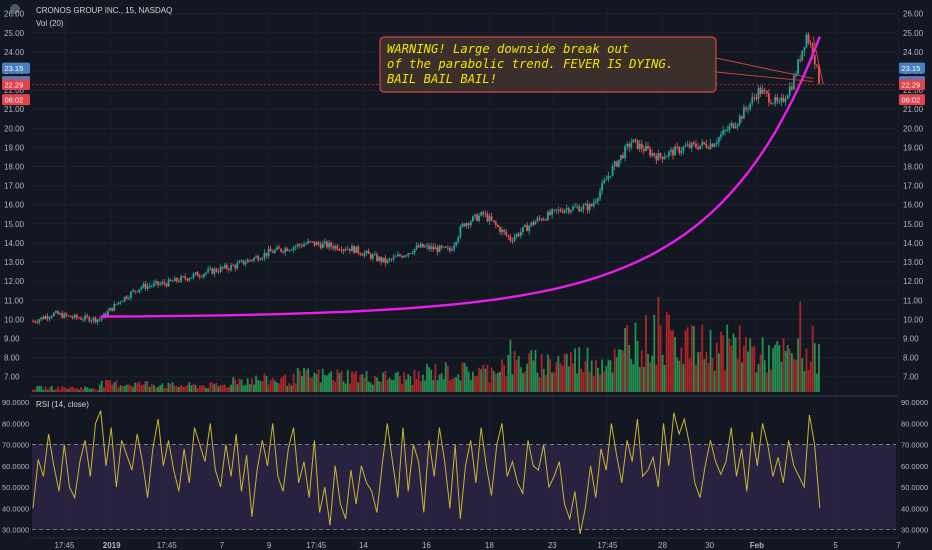  Describe the element at coordinates (14, 128) in the screenshot. I see `price-tick-label-left: 20.00` at that location.